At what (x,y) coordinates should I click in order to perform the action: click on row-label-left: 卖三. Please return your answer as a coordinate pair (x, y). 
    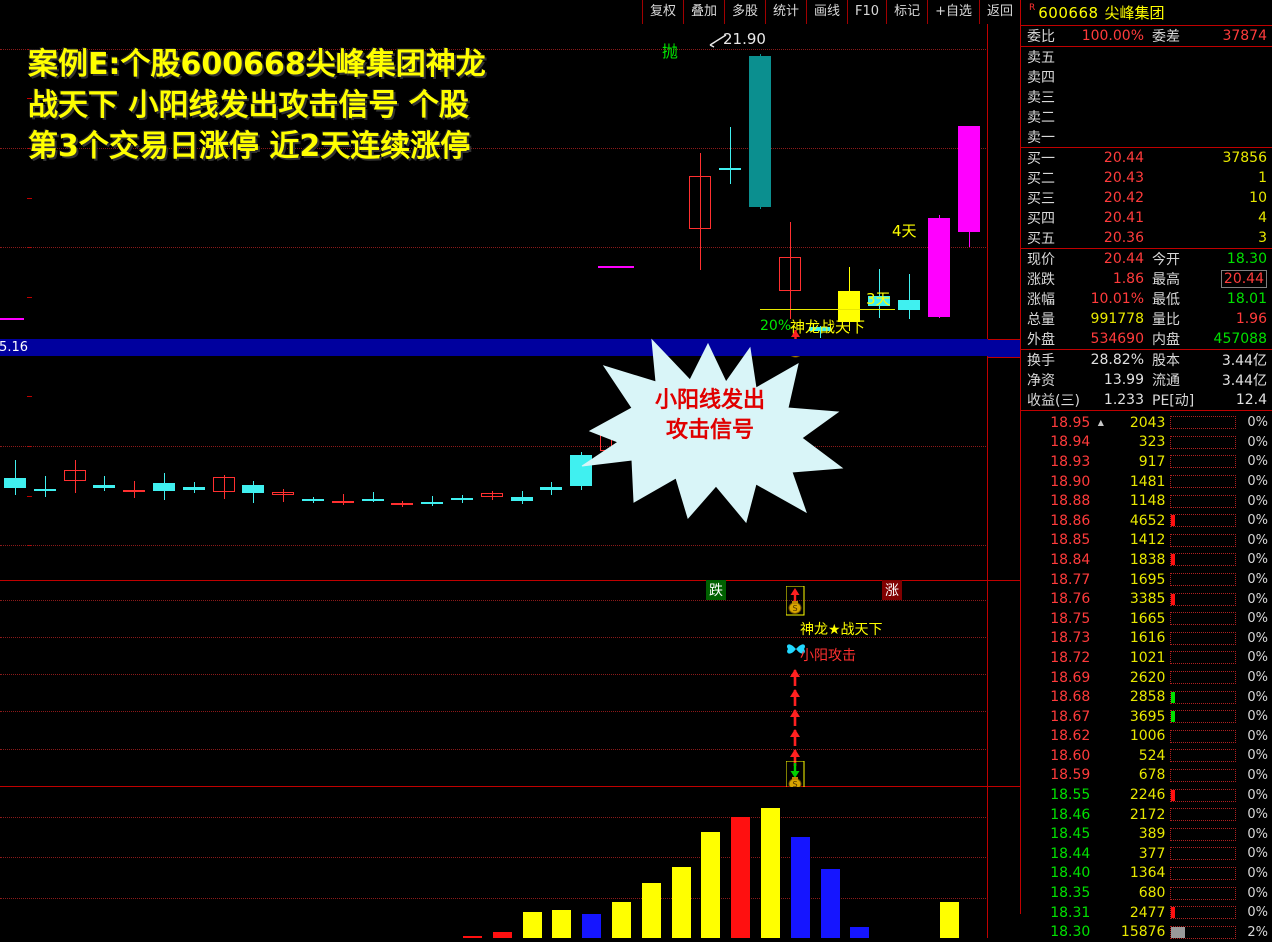
    Looking at the image, I should click on (1041, 98).